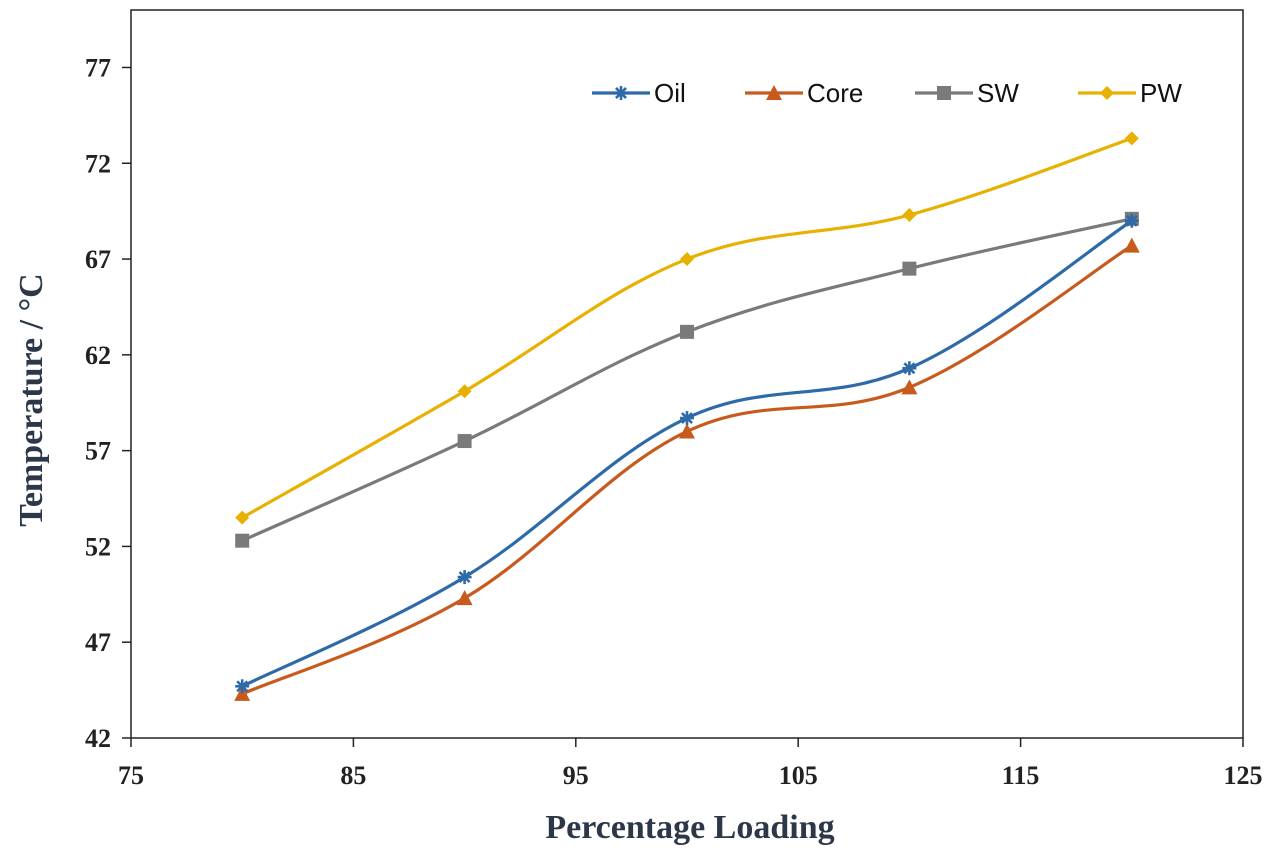 This screenshot has width=1273, height=860. I want to click on legend-item-core: Core, so click(804, 93).